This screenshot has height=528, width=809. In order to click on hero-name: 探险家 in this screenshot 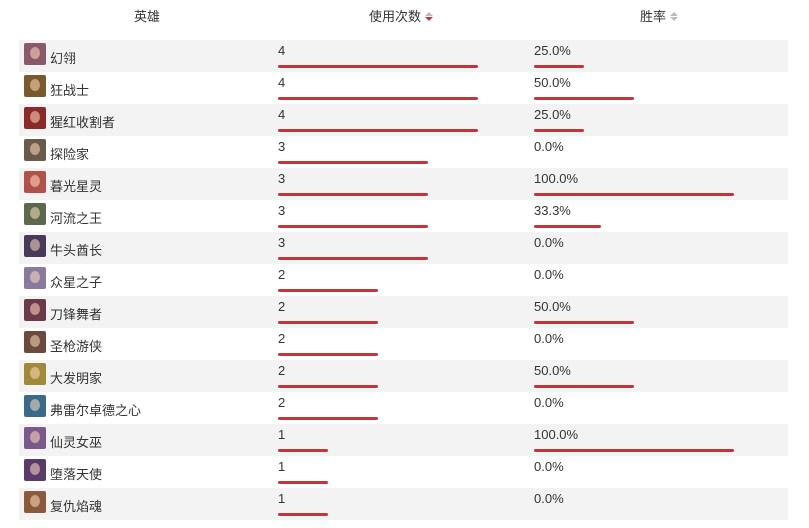, I will do `click(70, 154)`.